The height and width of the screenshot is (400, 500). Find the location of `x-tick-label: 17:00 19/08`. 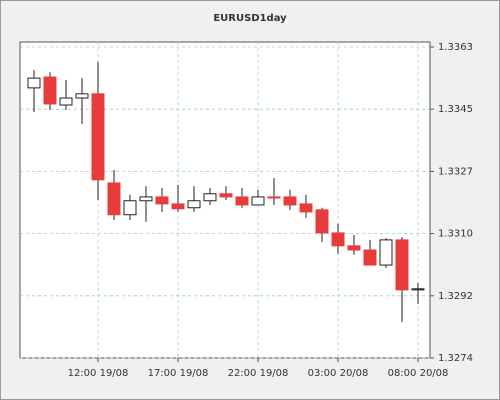

x-tick-label: 17:00 19/08 is located at coordinates (178, 373).